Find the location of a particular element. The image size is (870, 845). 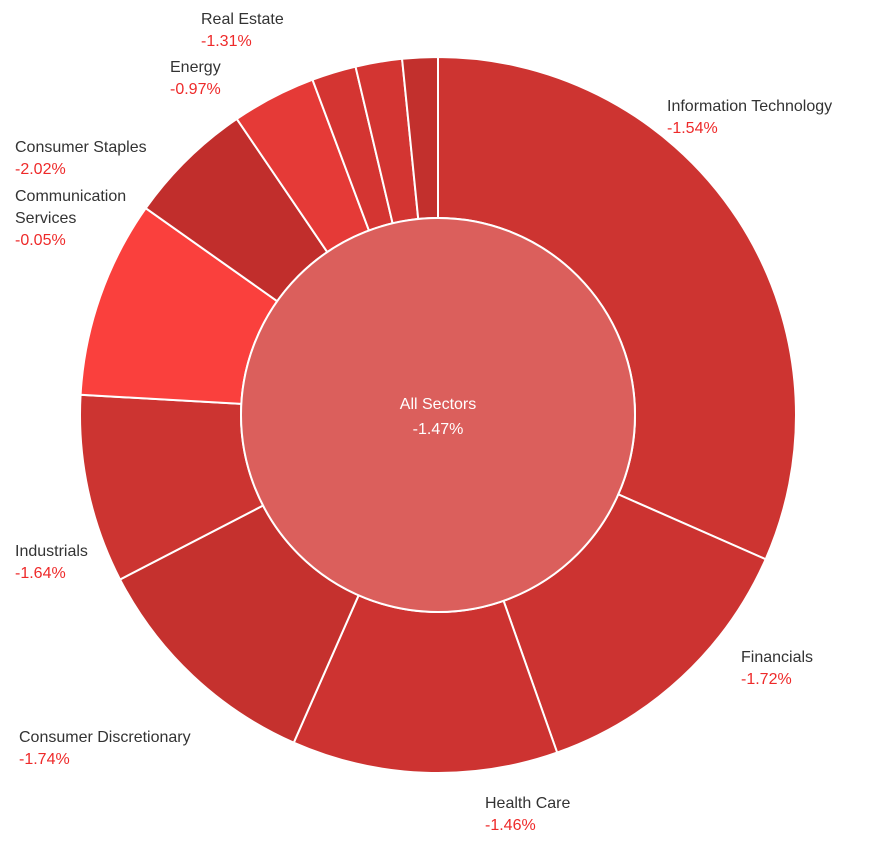

sector-change: -0.05% is located at coordinates (40, 240).